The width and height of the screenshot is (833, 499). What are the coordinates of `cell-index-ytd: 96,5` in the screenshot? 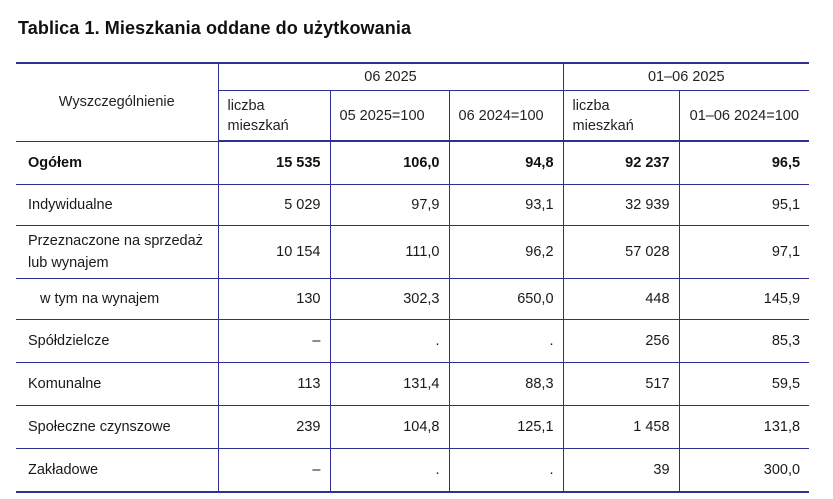 It's located at (744, 163).